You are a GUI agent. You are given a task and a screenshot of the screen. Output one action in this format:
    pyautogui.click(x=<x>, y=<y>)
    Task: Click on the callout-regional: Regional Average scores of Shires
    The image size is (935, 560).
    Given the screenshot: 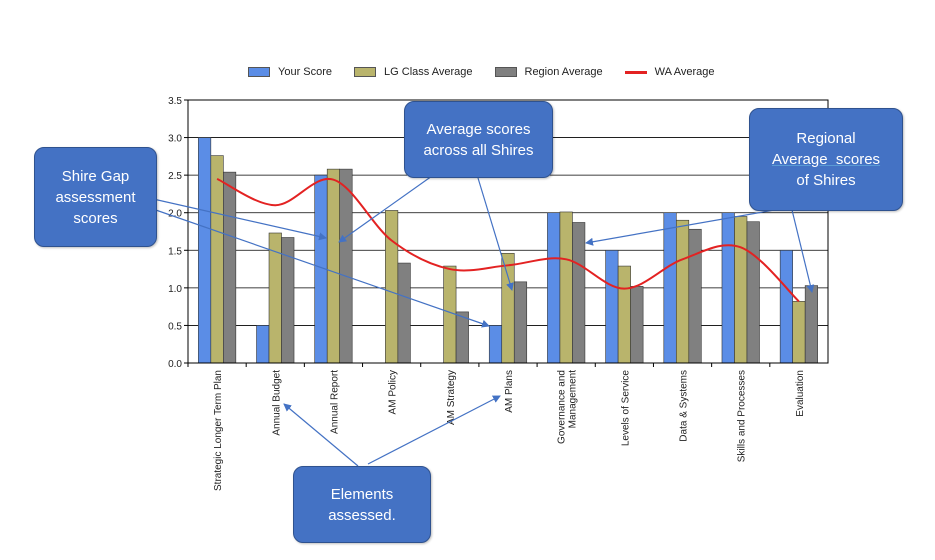 What is the action you would take?
    pyautogui.click(x=826, y=159)
    